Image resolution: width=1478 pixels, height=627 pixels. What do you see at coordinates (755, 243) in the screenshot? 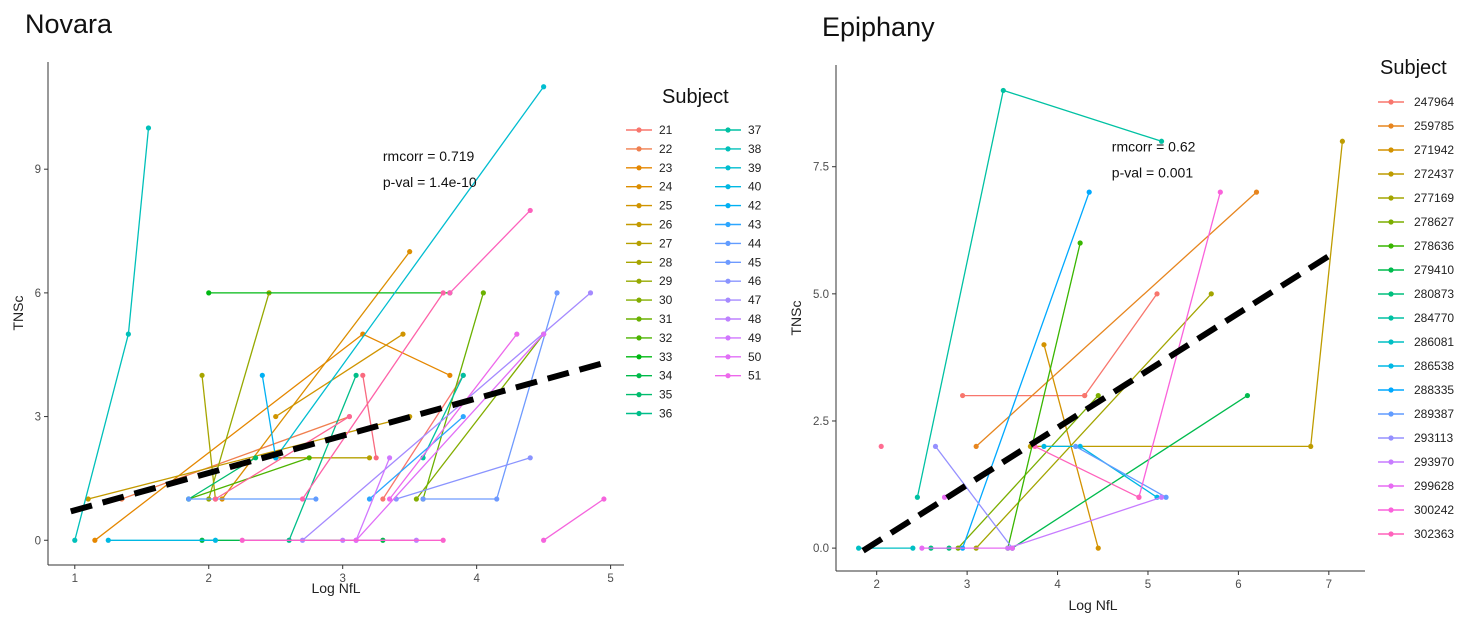
I see `novara-legend-label: 44` at bounding box center [755, 243].